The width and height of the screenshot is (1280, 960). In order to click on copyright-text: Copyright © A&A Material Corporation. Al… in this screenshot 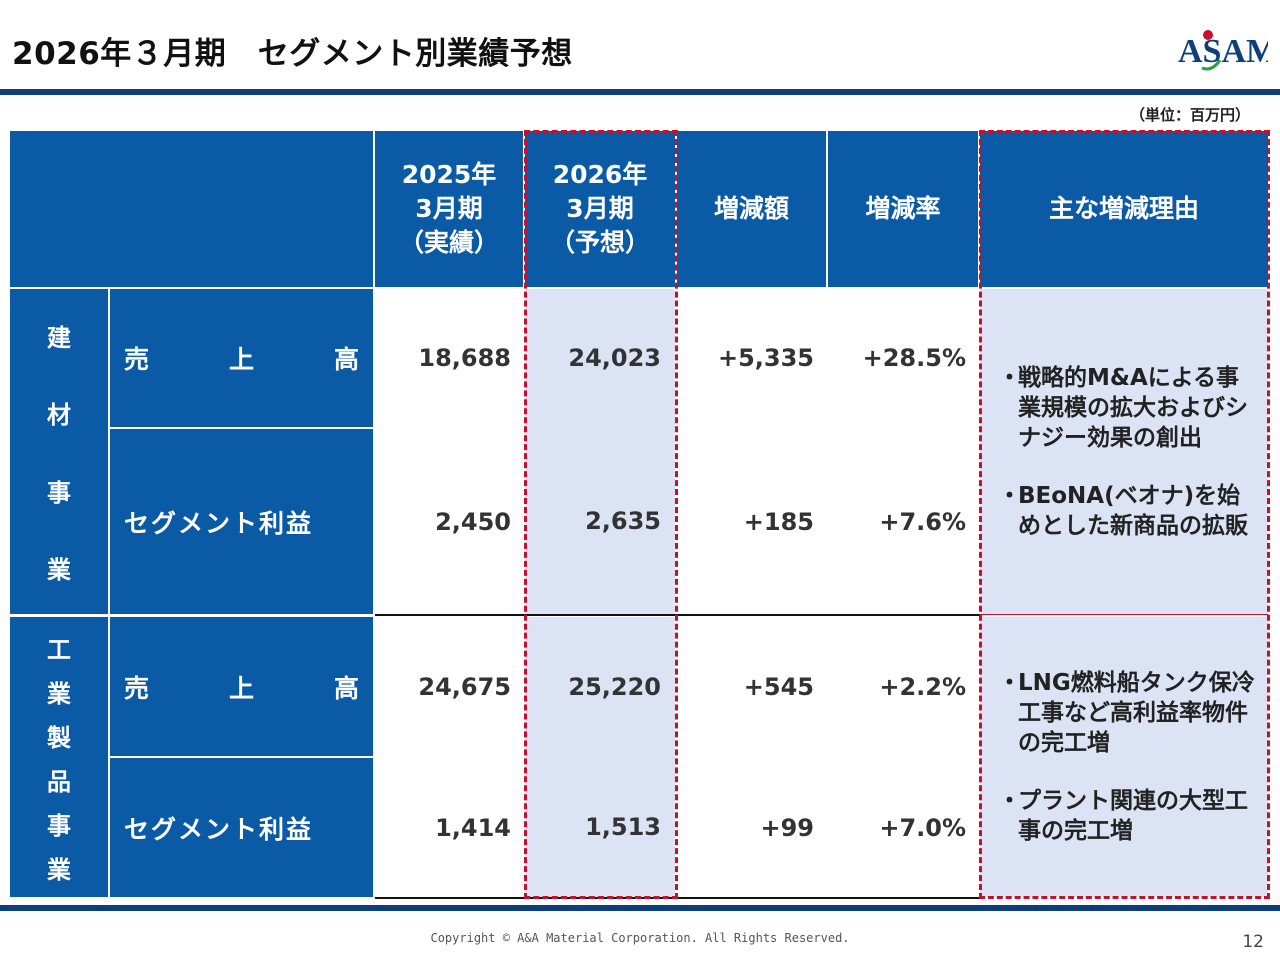, I will do `click(640, 938)`.